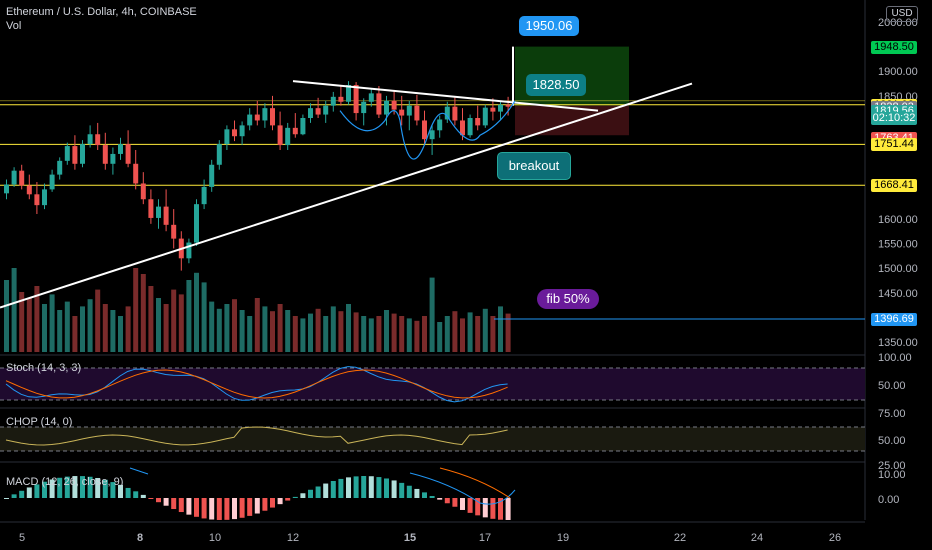 The width and height of the screenshot is (932, 550). I want to click on stoch-label: Stoch (14, 3, 3), so click(44, 368).